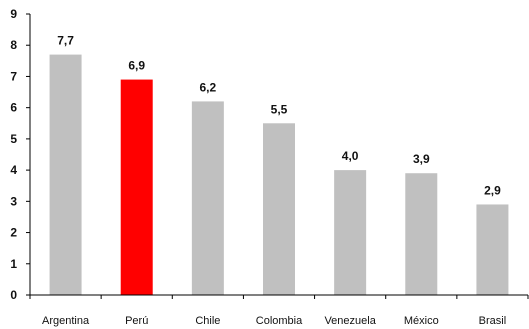 The image size is (529, 329). I want to click on y-tick-label: 5, so click(13, 139).